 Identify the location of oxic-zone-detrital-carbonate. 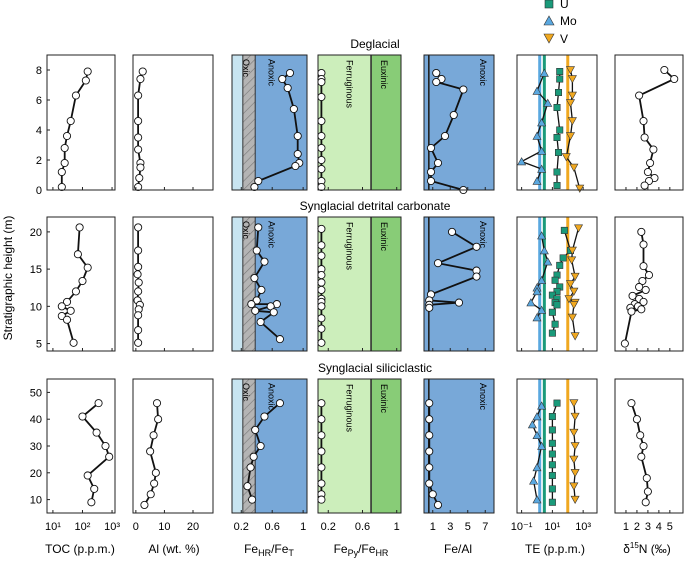
(237, 284).